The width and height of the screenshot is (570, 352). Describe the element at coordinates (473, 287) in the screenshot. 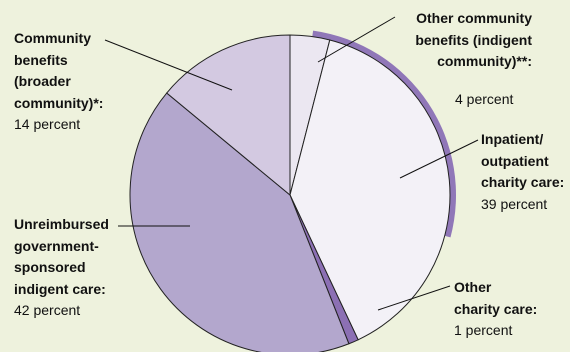

I see `label-other-charity-line1: Other` at that location.